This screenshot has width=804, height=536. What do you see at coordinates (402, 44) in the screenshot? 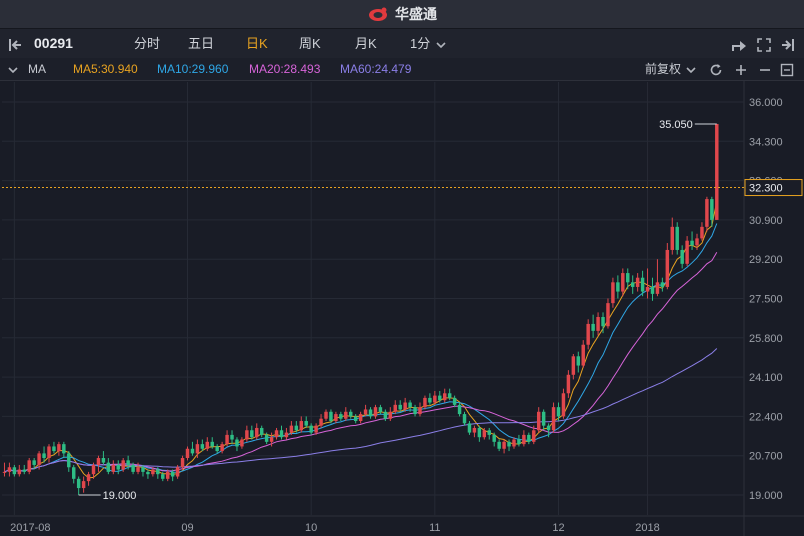
I see `toolbar: 00291 分时 五日 日K 周K 月K 1分` at bounding box center [402, 44].